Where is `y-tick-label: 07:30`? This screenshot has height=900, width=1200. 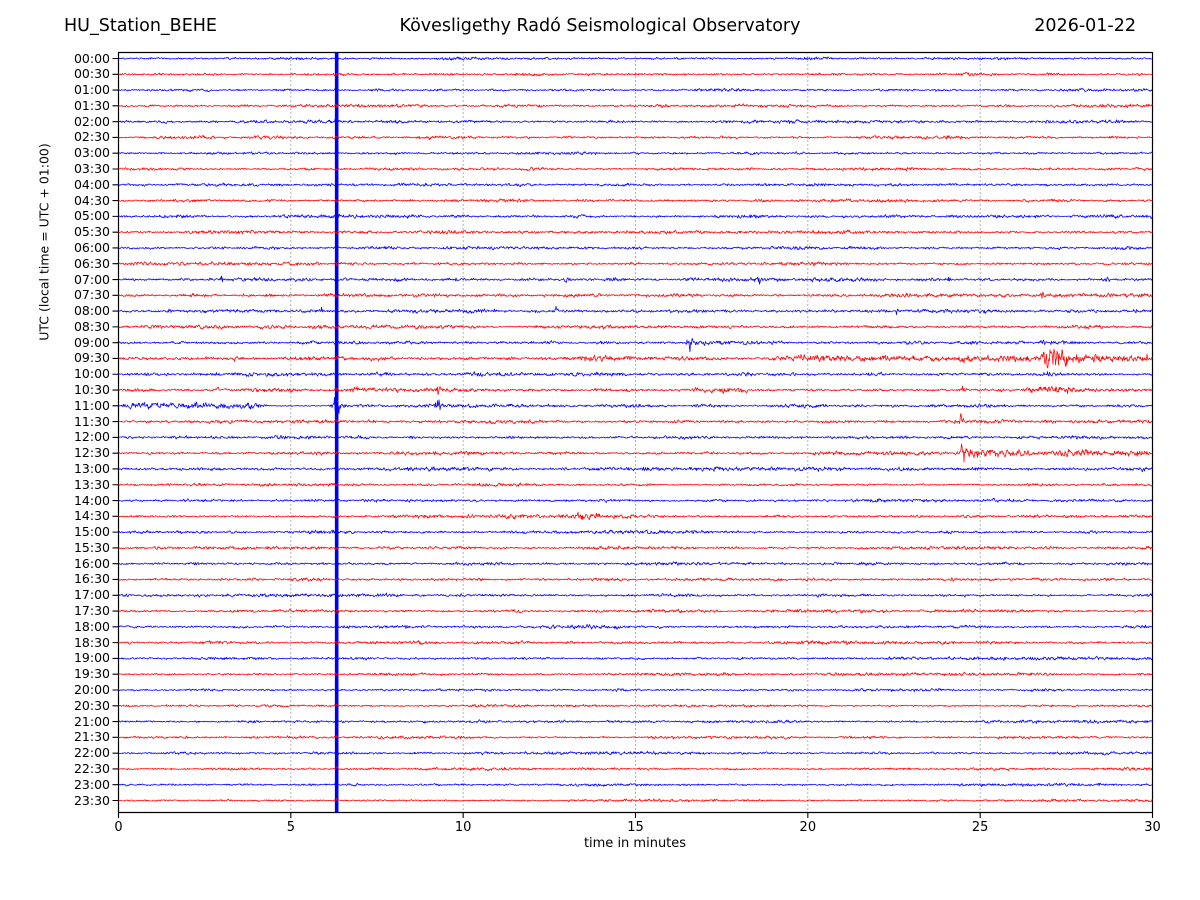
y-tick-label: 07:30 is located at coordinates (91, 295).